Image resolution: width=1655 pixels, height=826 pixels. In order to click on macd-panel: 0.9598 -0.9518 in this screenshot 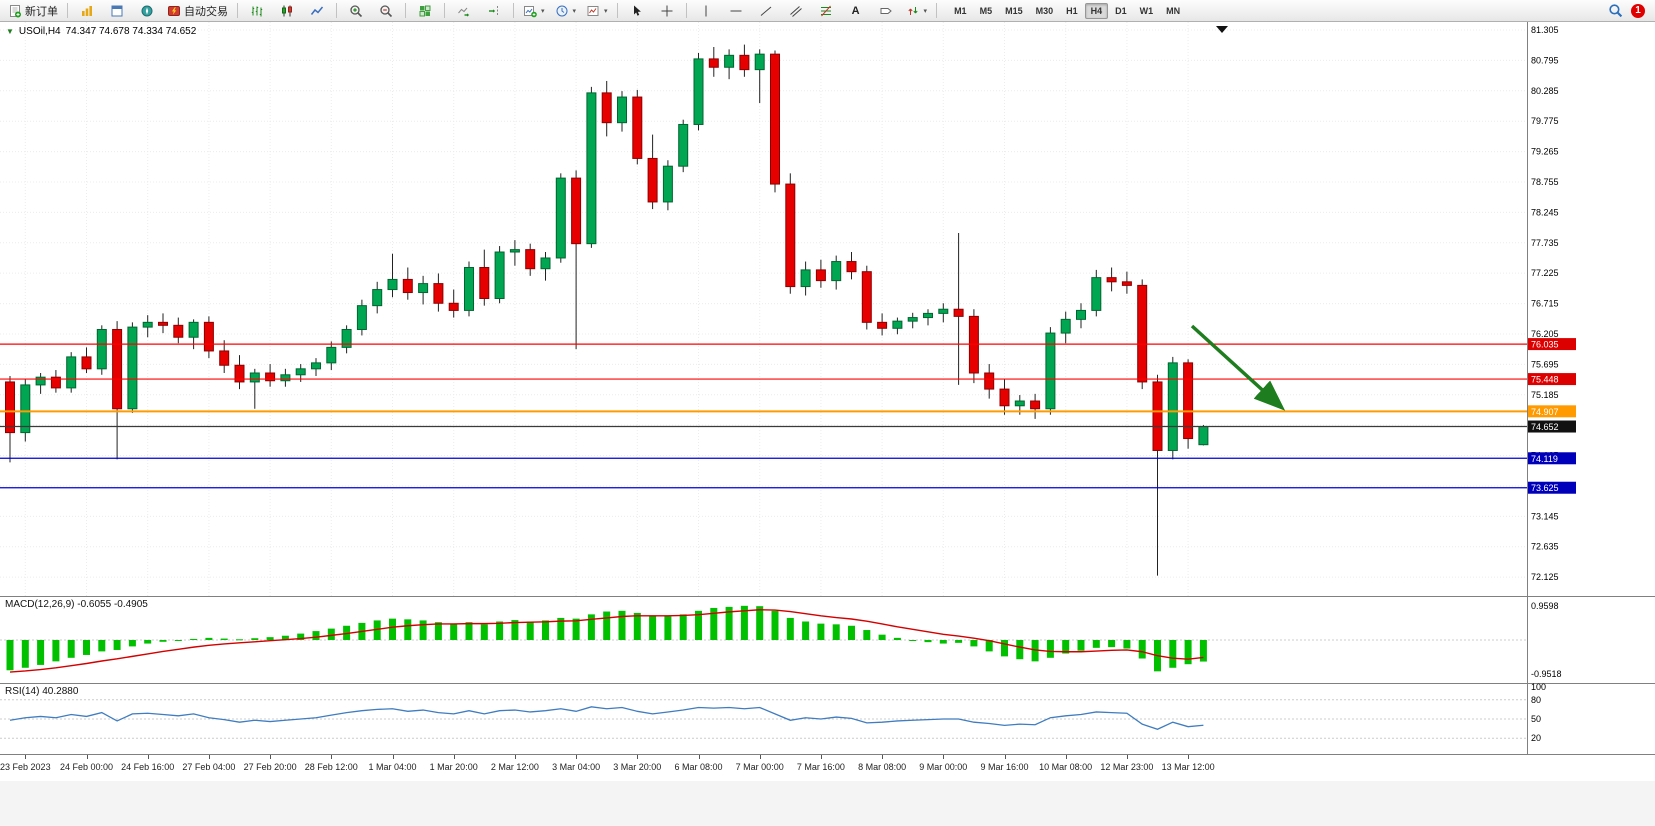, I will do `click(827, 639)`.